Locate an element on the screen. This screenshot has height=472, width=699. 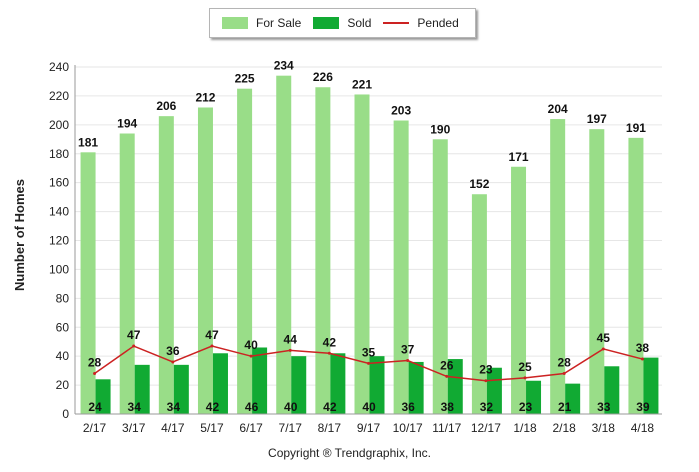
data-label-for-sale: 204 is located at coordinates (558, 109).